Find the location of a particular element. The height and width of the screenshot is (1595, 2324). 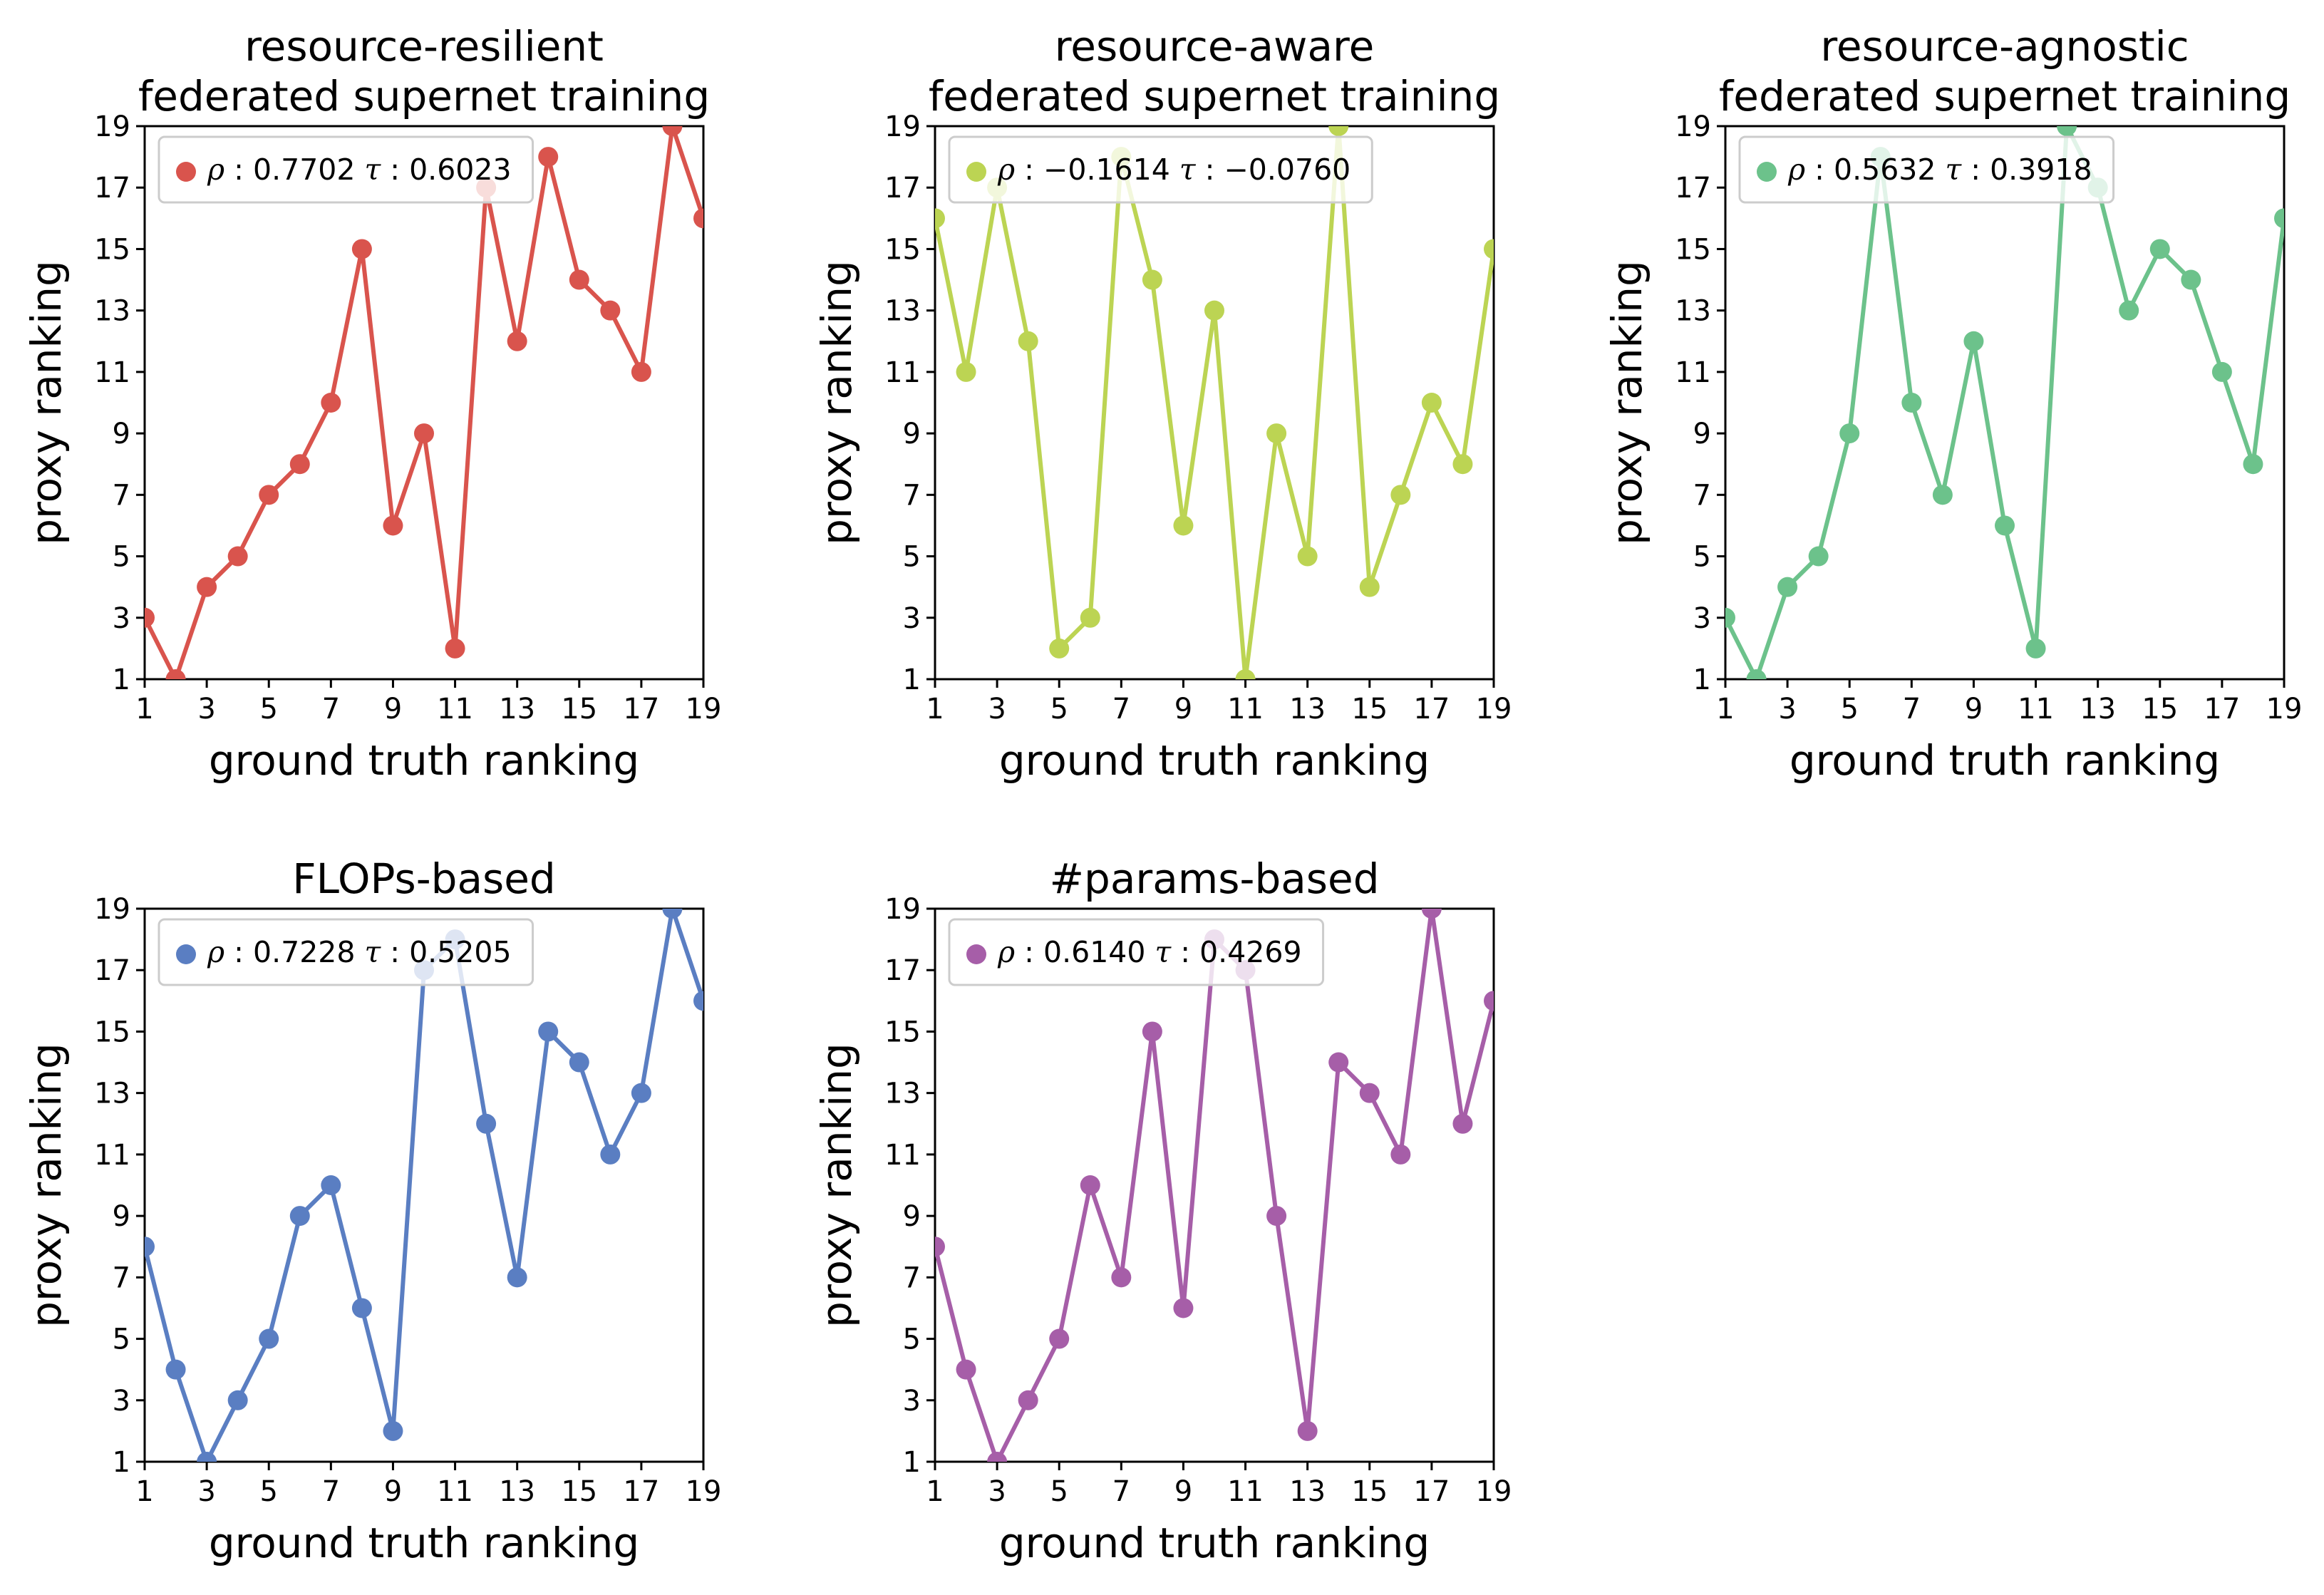

series-group is located at coordinates (424, 402).